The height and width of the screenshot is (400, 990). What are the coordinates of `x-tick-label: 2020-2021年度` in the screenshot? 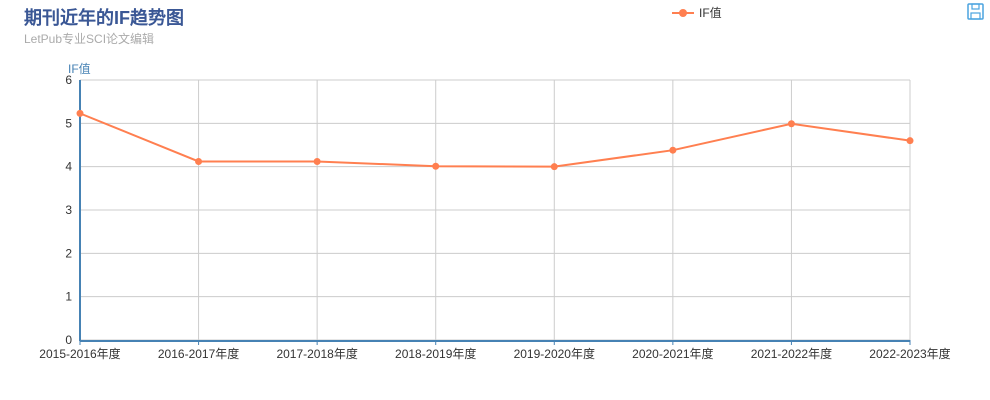 It's located at (672, 353).